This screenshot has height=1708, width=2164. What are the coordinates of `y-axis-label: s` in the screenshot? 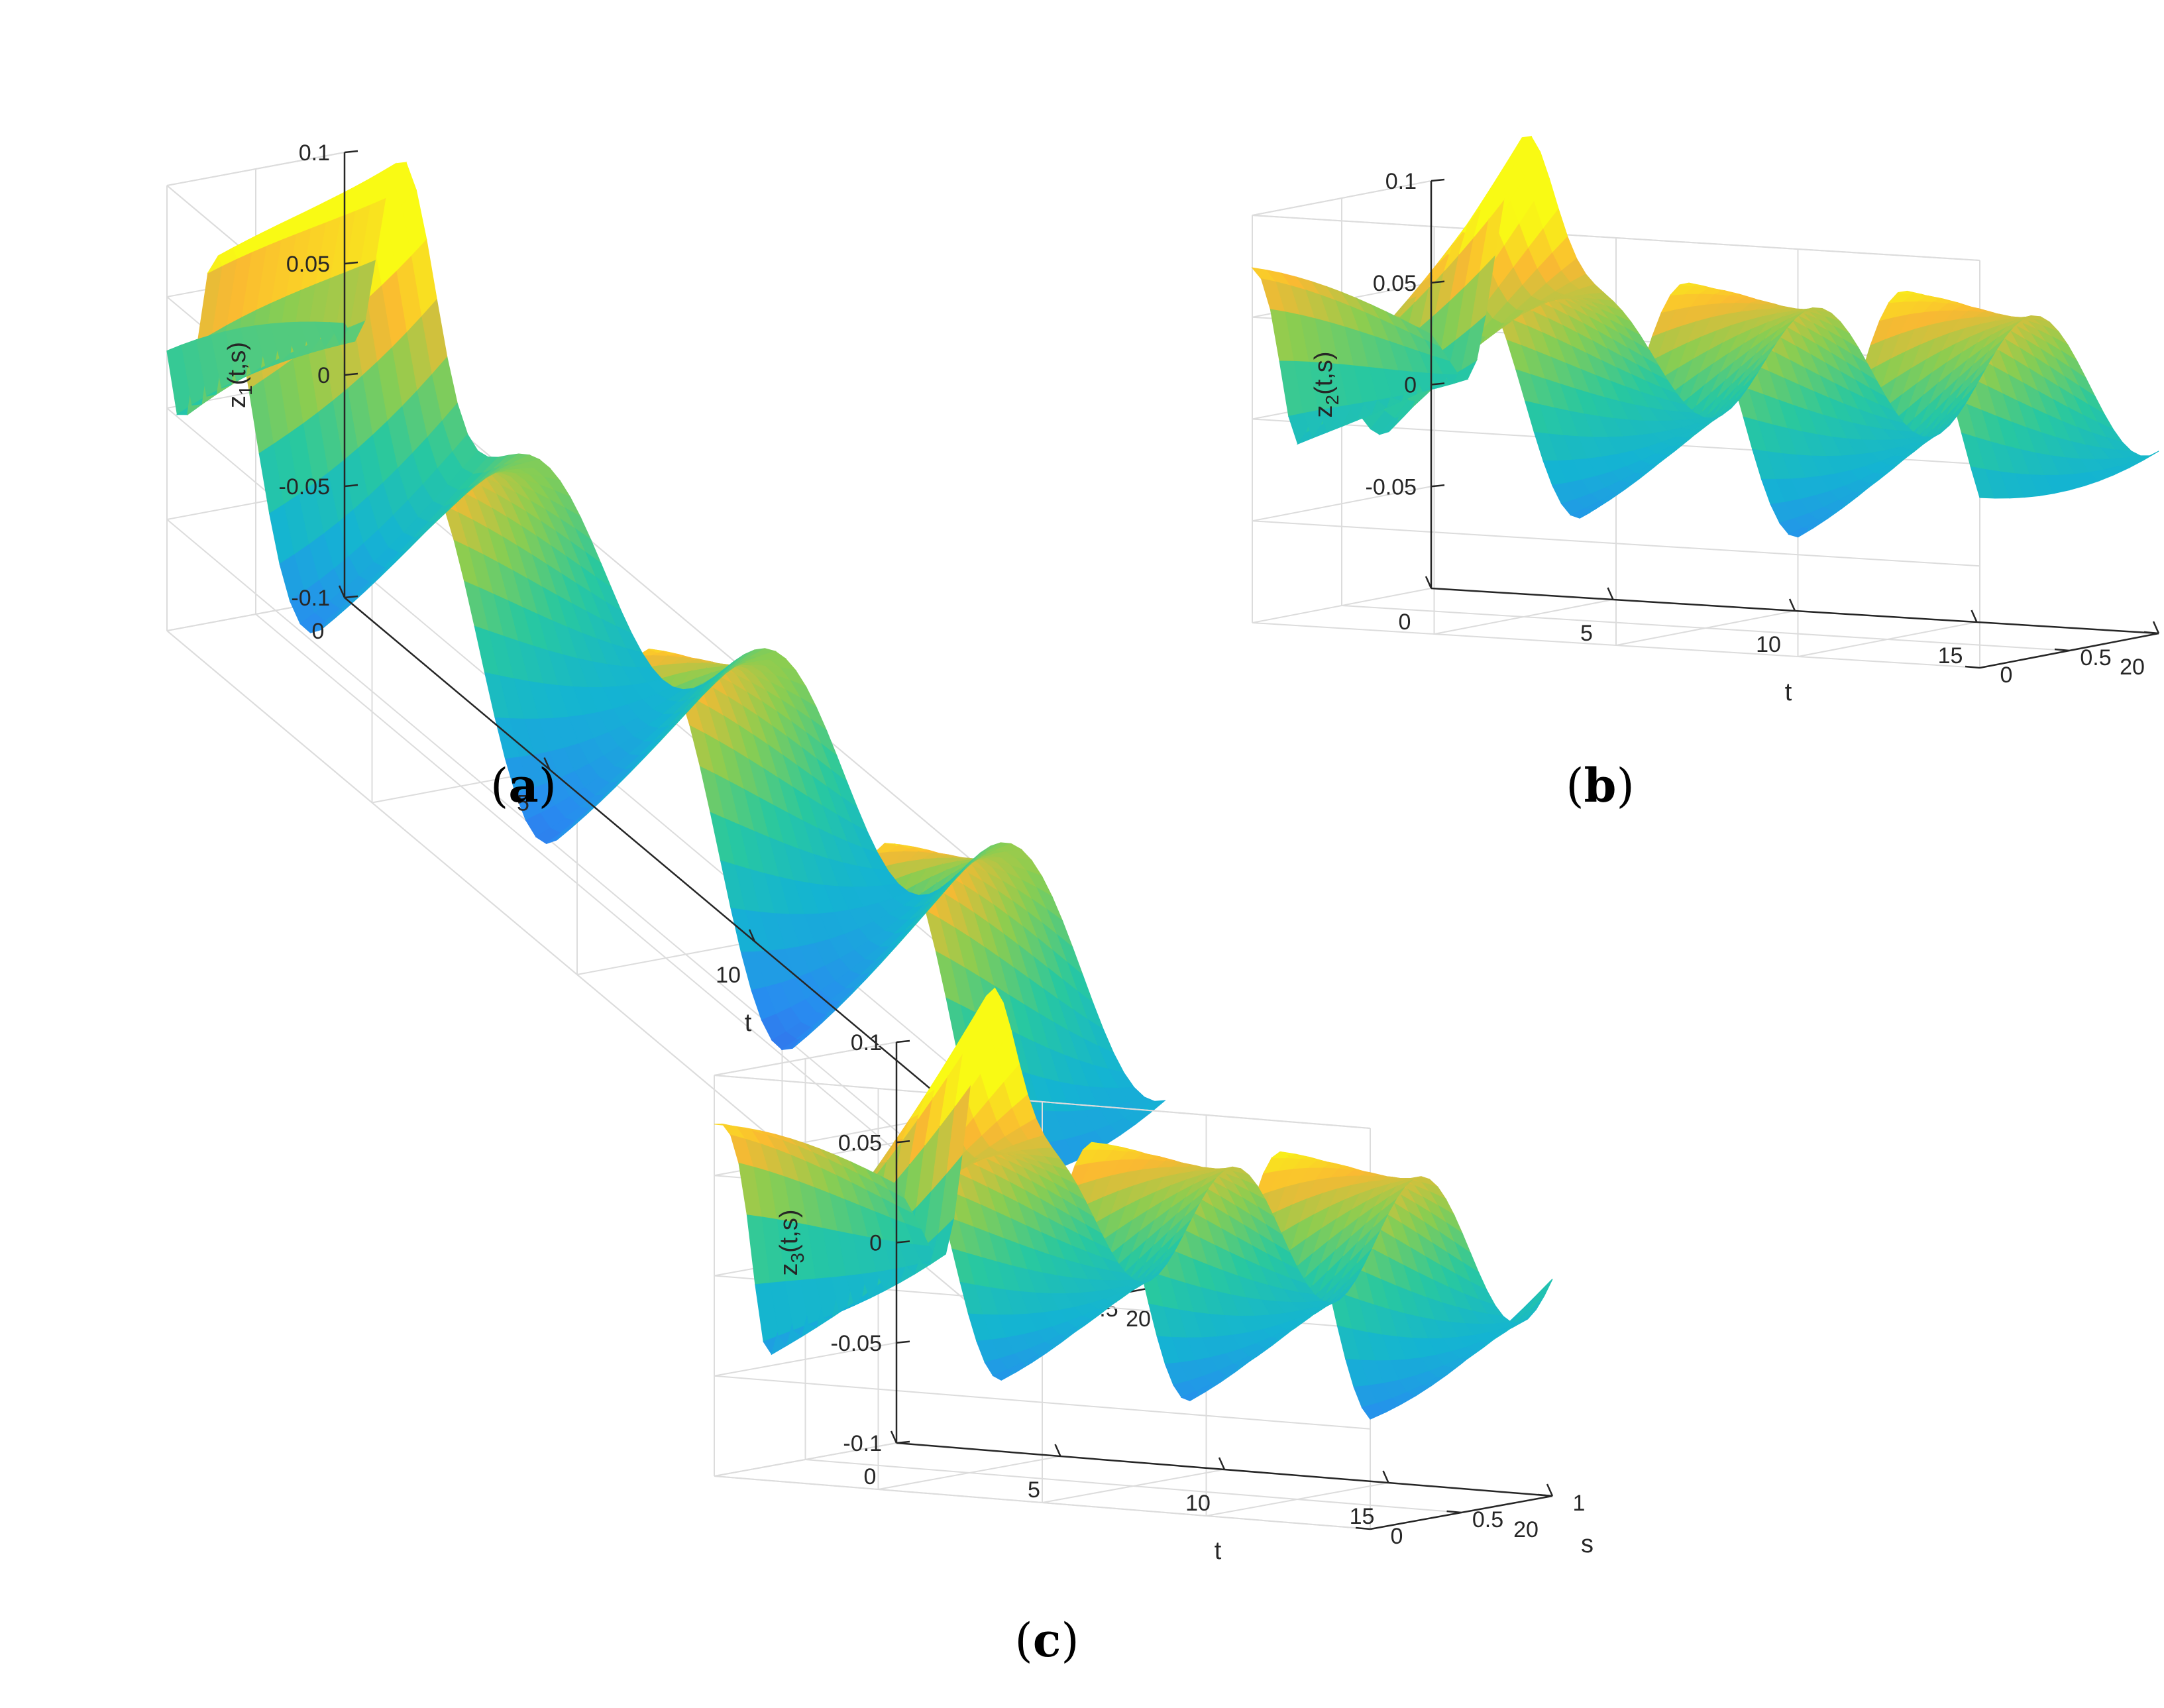 It's located at (1587, 1544).